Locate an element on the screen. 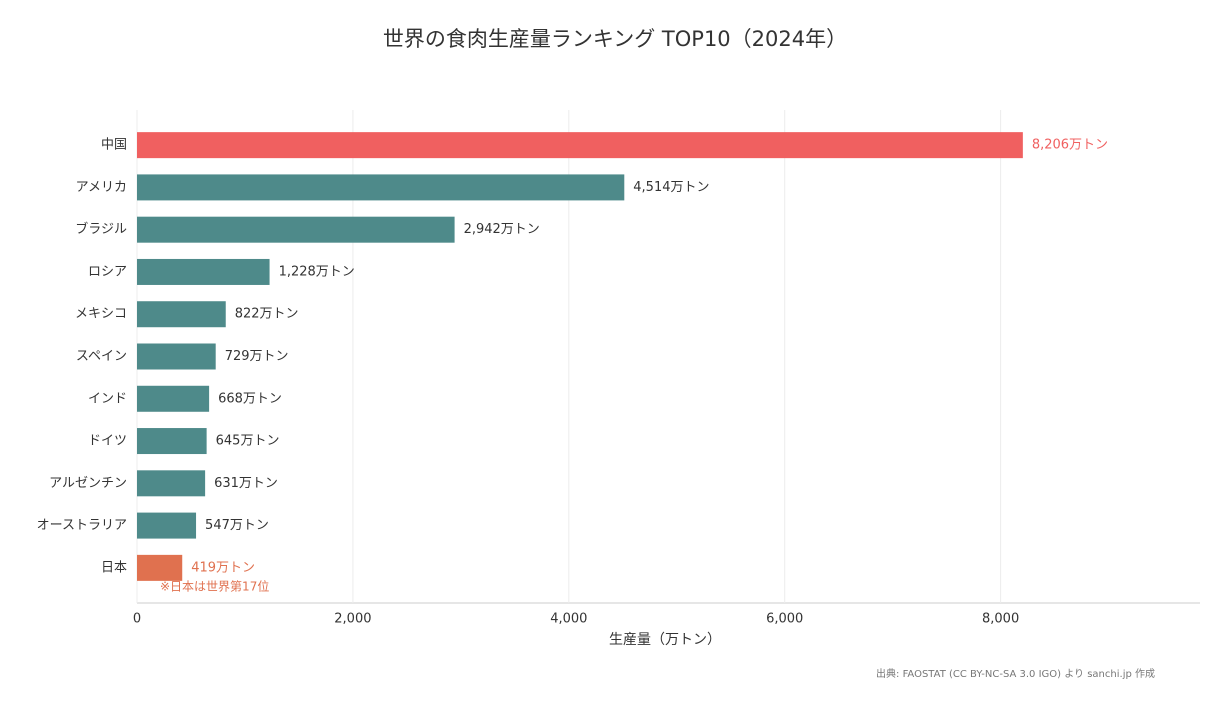  y-tick-label: インド is located at coordinates (107, 398).